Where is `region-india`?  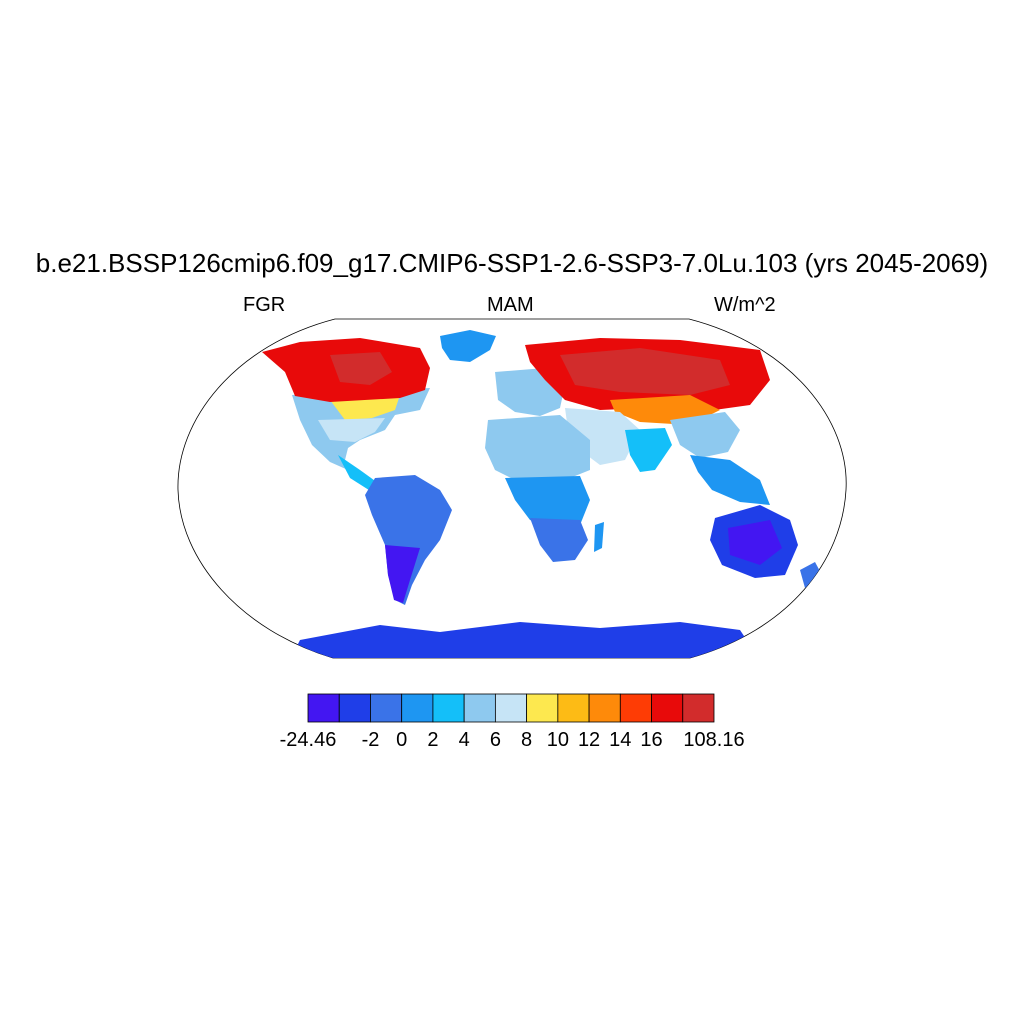
region-india is located at coordinates (648, 450).